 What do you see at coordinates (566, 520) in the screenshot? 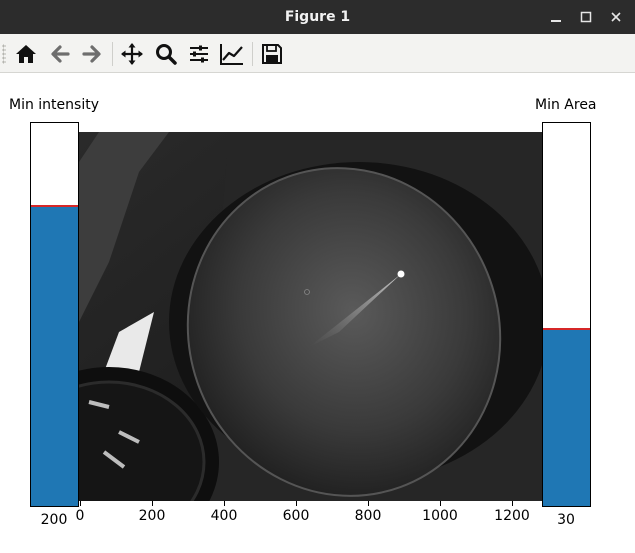
I see `min-area-value: 30` at bounding box center [566, 520].